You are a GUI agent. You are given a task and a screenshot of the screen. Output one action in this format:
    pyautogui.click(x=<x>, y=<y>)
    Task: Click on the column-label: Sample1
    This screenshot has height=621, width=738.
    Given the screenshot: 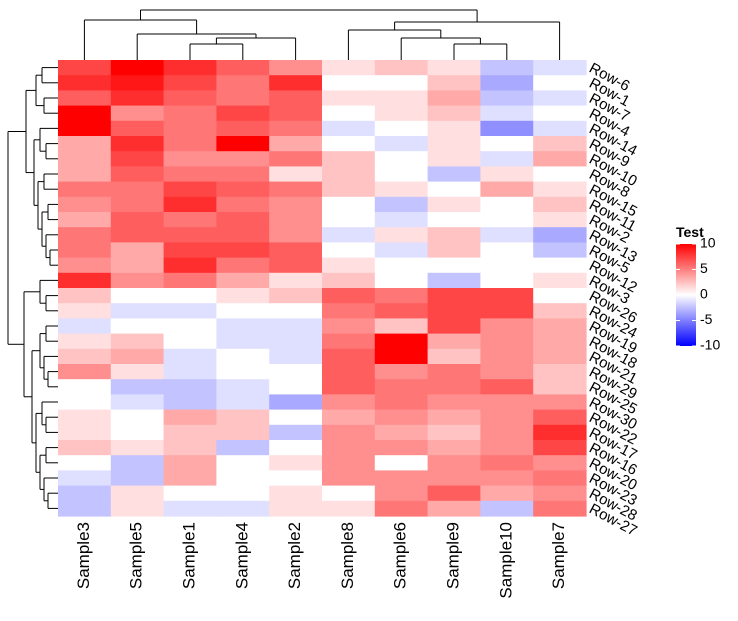 What is the action you would take?
    pyautogui.click(x=188, y=555)
    